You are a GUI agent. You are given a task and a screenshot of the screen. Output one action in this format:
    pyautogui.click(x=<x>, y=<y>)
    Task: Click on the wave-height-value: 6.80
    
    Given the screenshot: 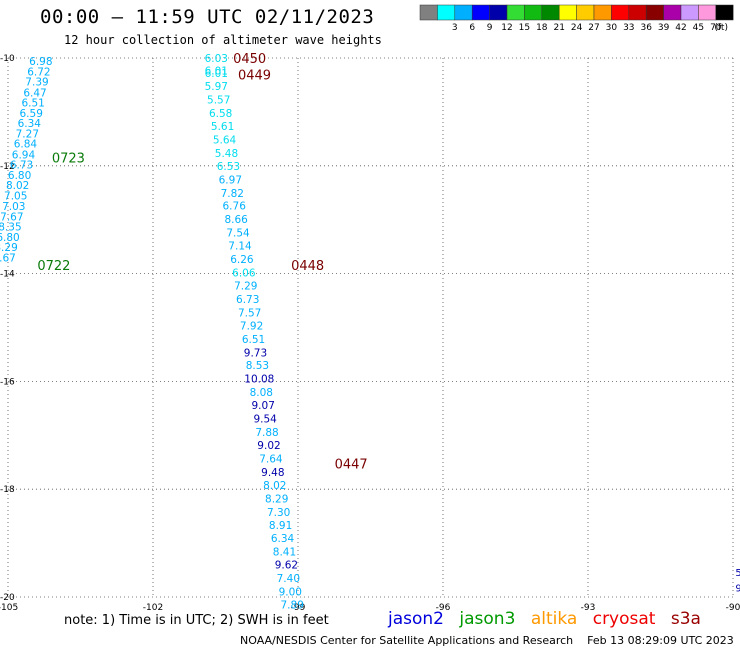 What is the action you would take?
    pyautogui.click(x=10, y=238)
    